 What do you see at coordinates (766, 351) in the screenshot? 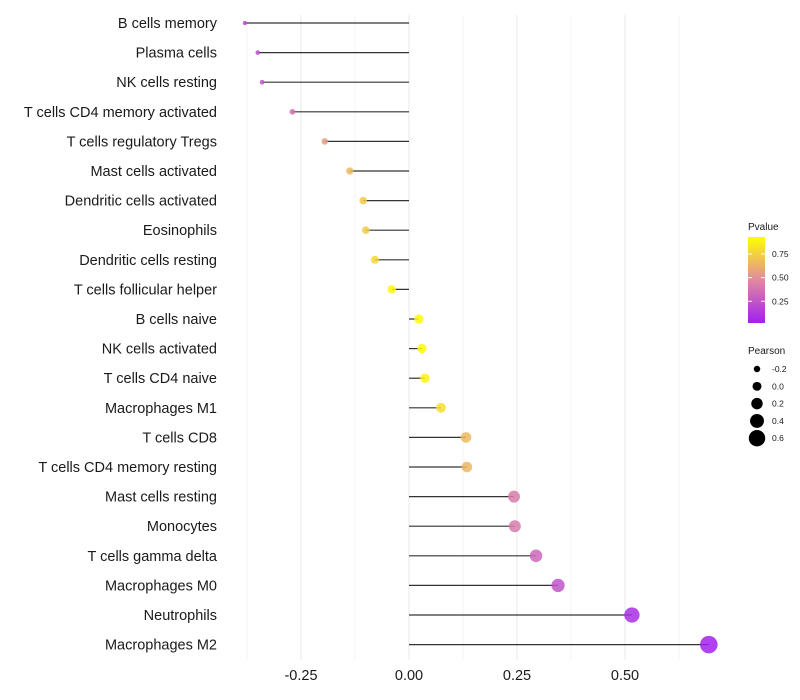
I see `legend-pearson-title: Pearson` at bounding box center [766, 351].